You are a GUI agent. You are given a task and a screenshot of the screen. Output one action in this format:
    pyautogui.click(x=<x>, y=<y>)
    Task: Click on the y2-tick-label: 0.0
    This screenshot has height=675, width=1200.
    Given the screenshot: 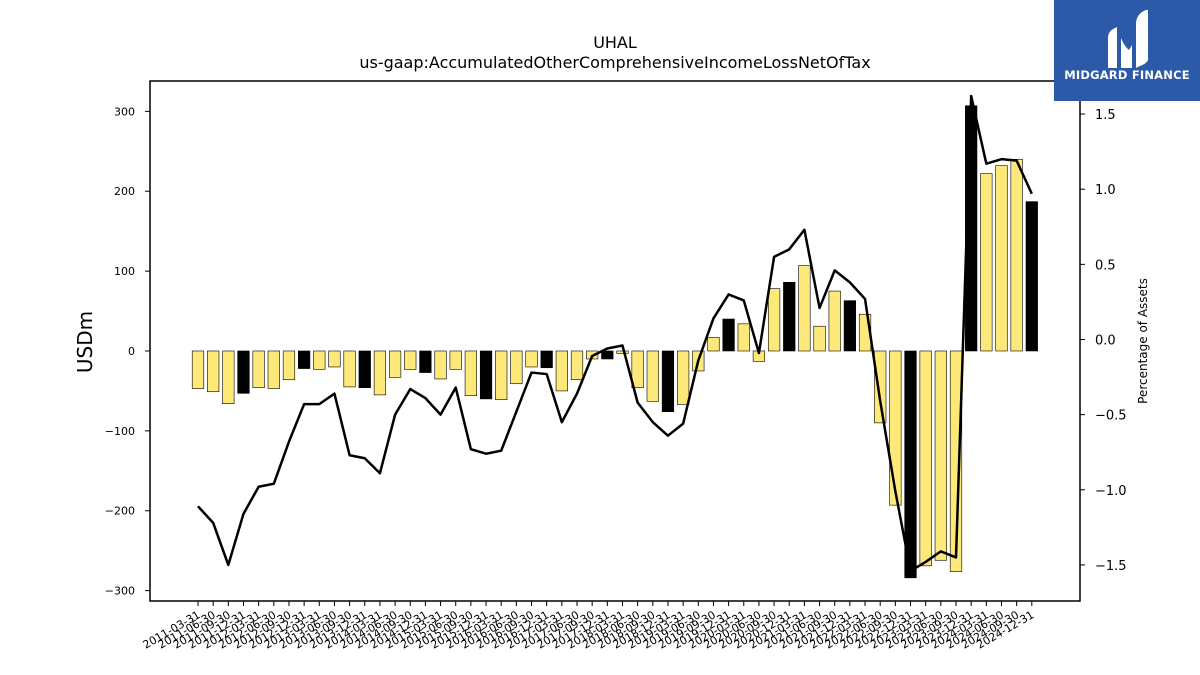 What is the action you would take?
    pyautogui.click(x=1105, y=340)
    